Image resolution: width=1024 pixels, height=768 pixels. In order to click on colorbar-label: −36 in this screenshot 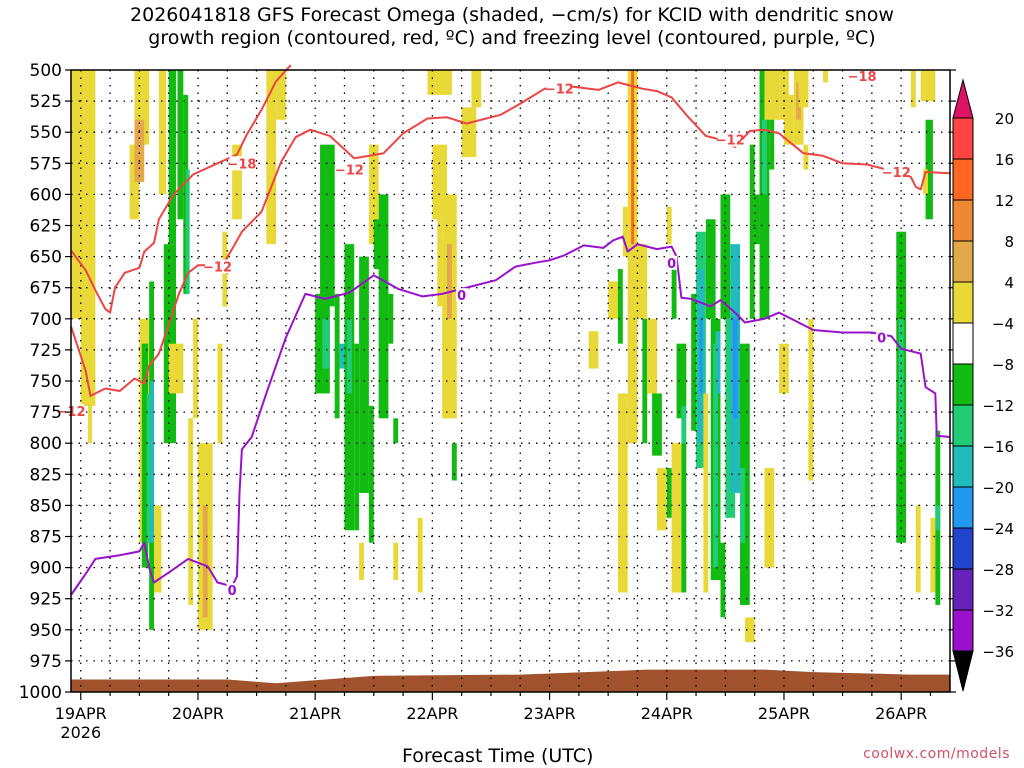, I will do `click(998, 652)`.